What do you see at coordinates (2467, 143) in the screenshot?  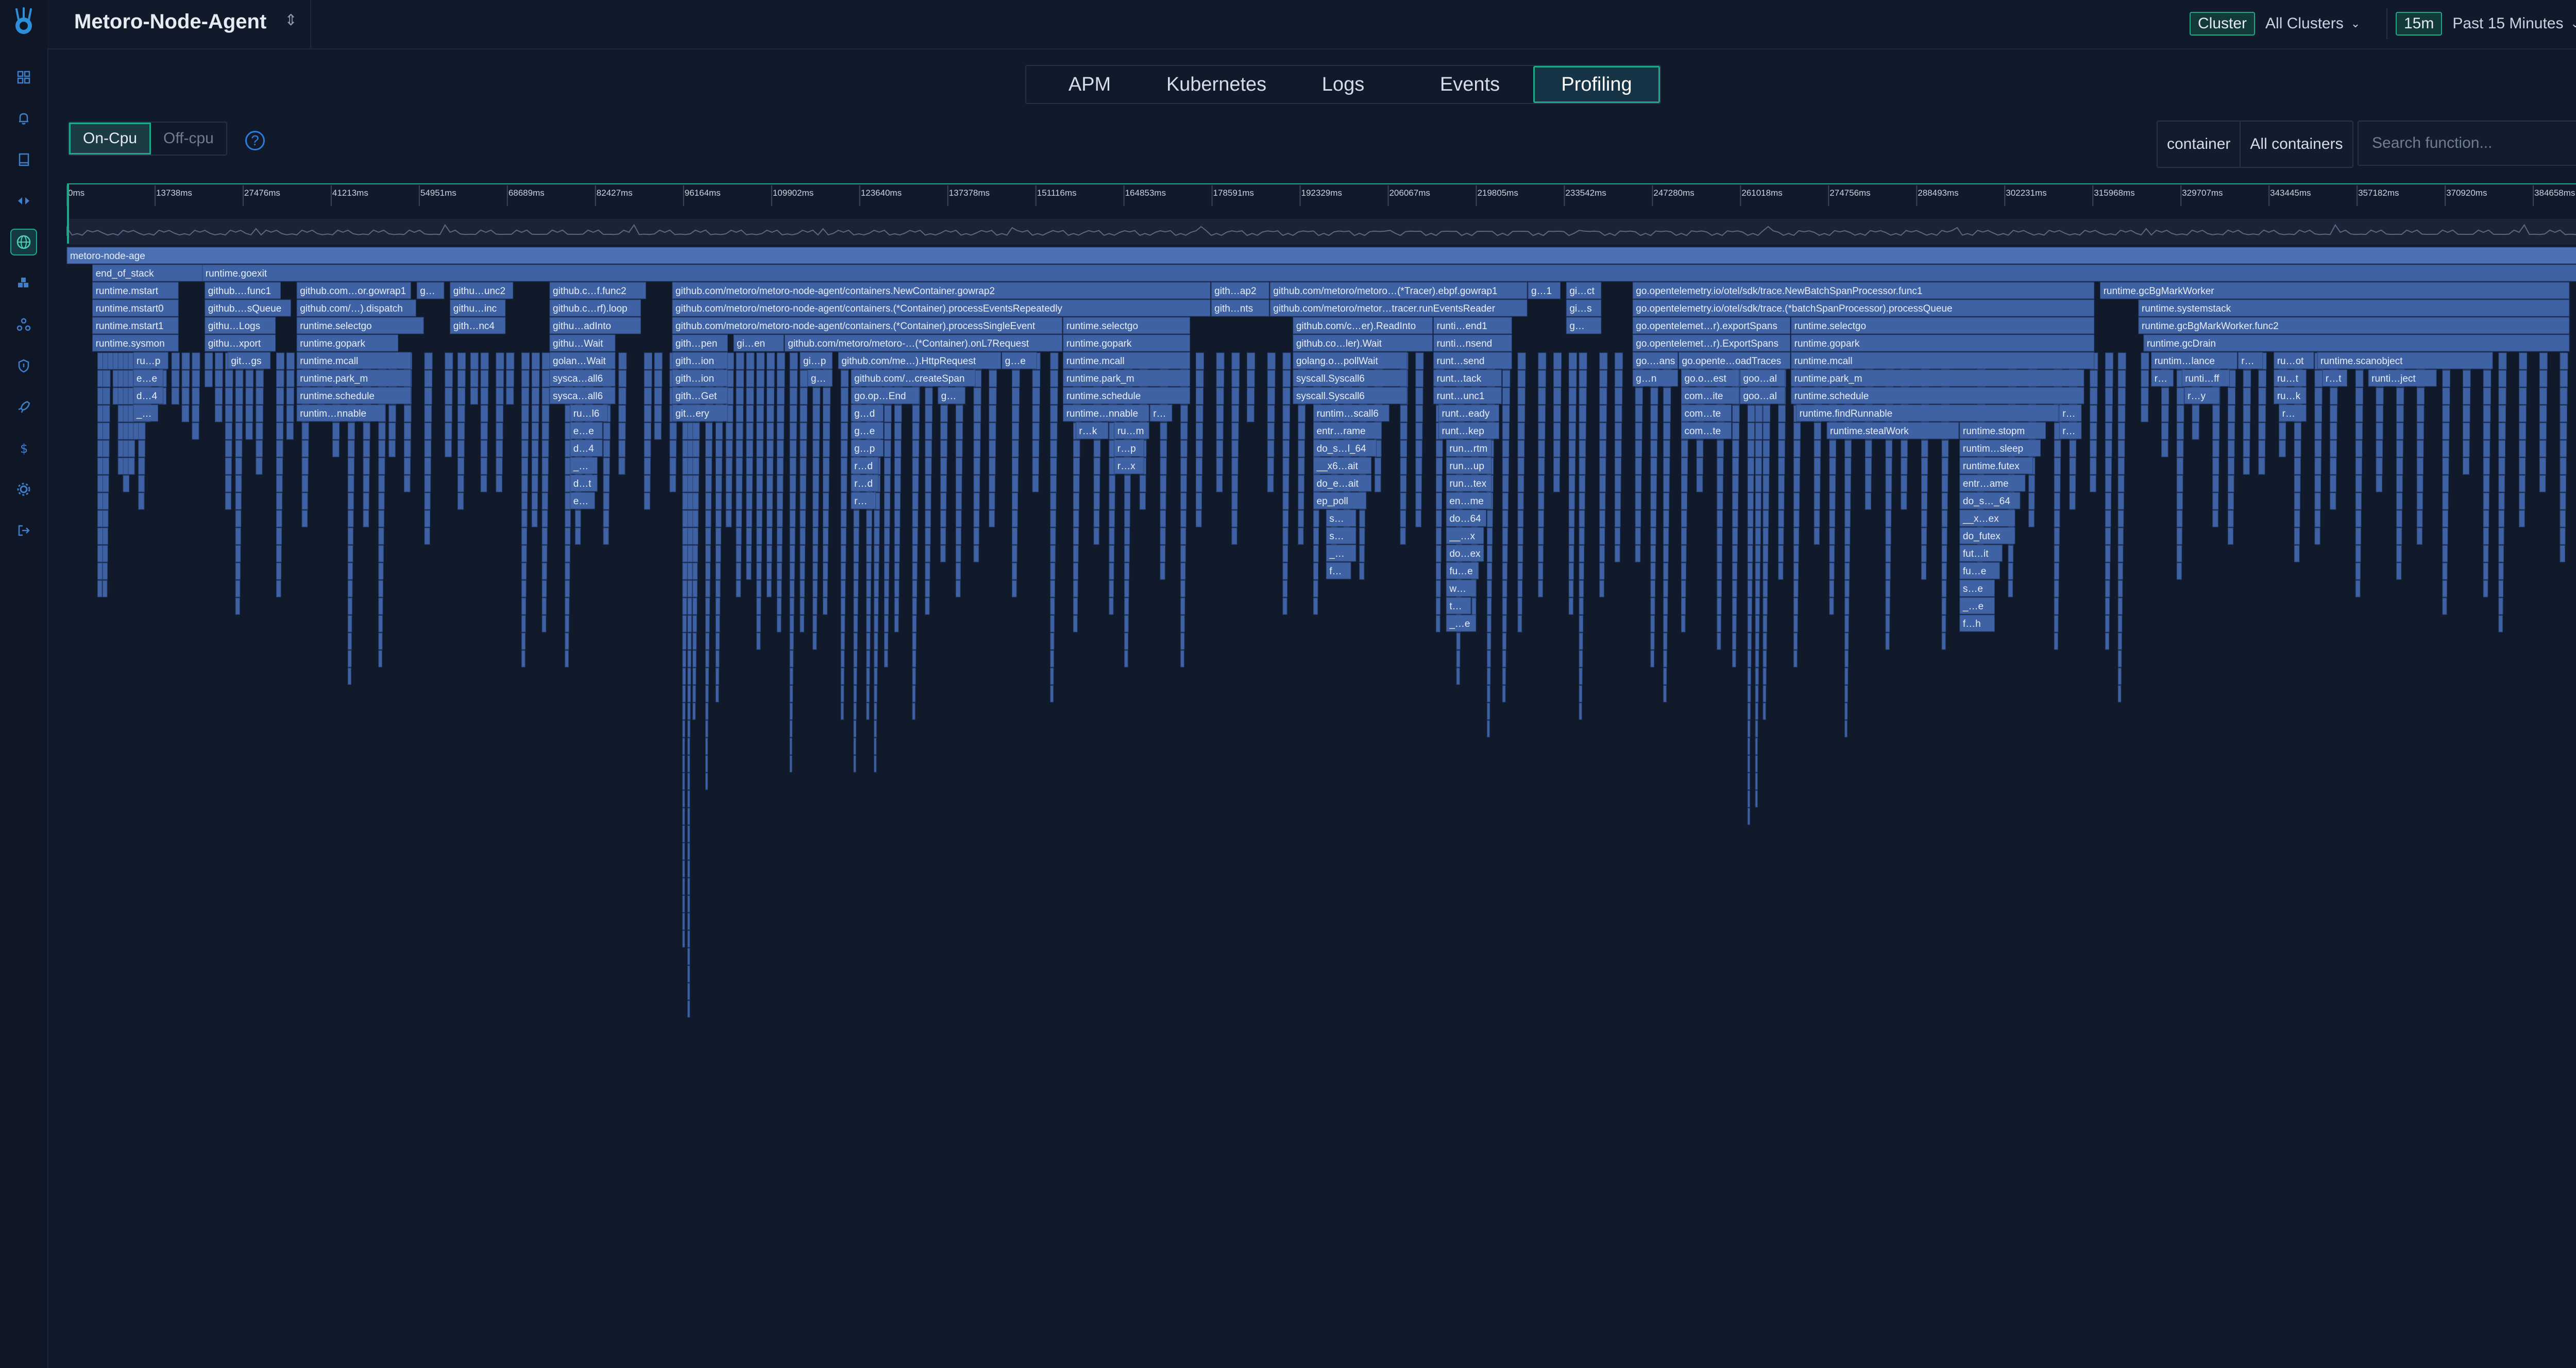 I see `search-function-input` at bounding box center [2467, 143].